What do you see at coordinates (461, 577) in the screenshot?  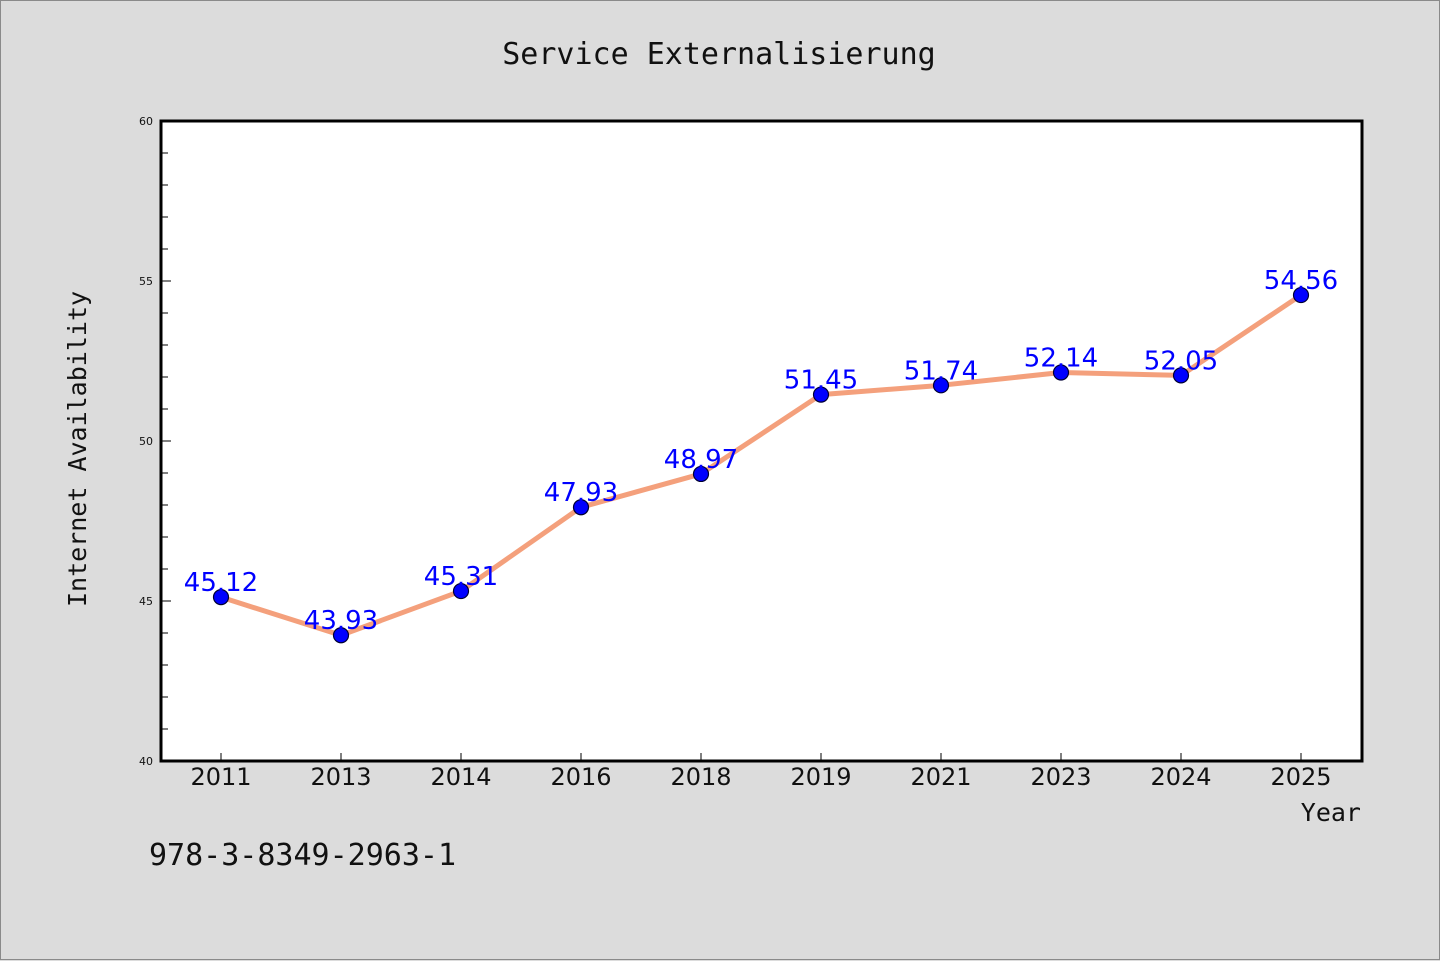 I see `data-label: 45.31` at bounding box center [461, 577].